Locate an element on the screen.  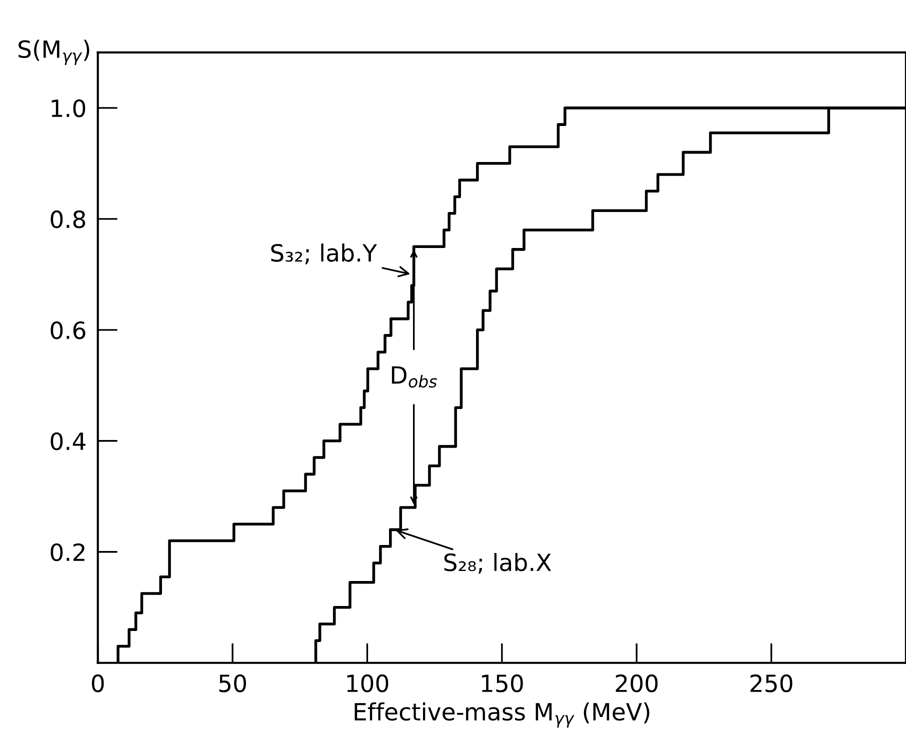
x-tick-label: 250 is located at coordinates (771, 683).